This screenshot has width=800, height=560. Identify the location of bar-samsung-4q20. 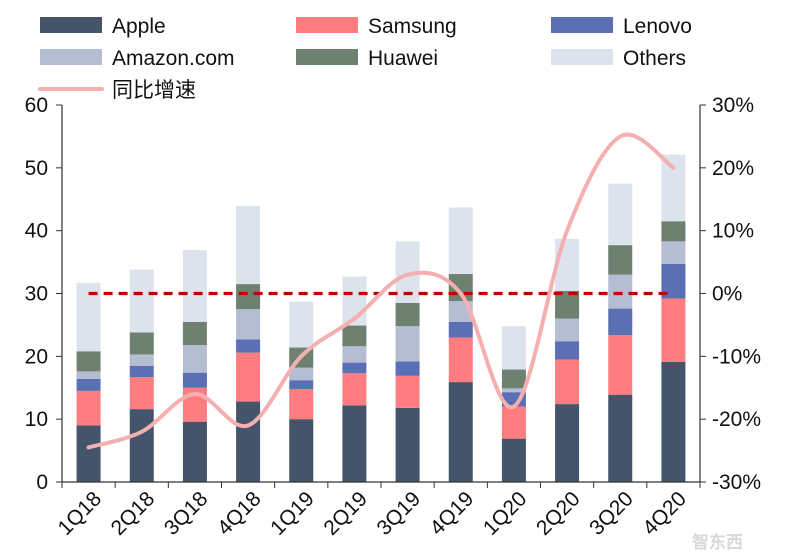
(673, 330).